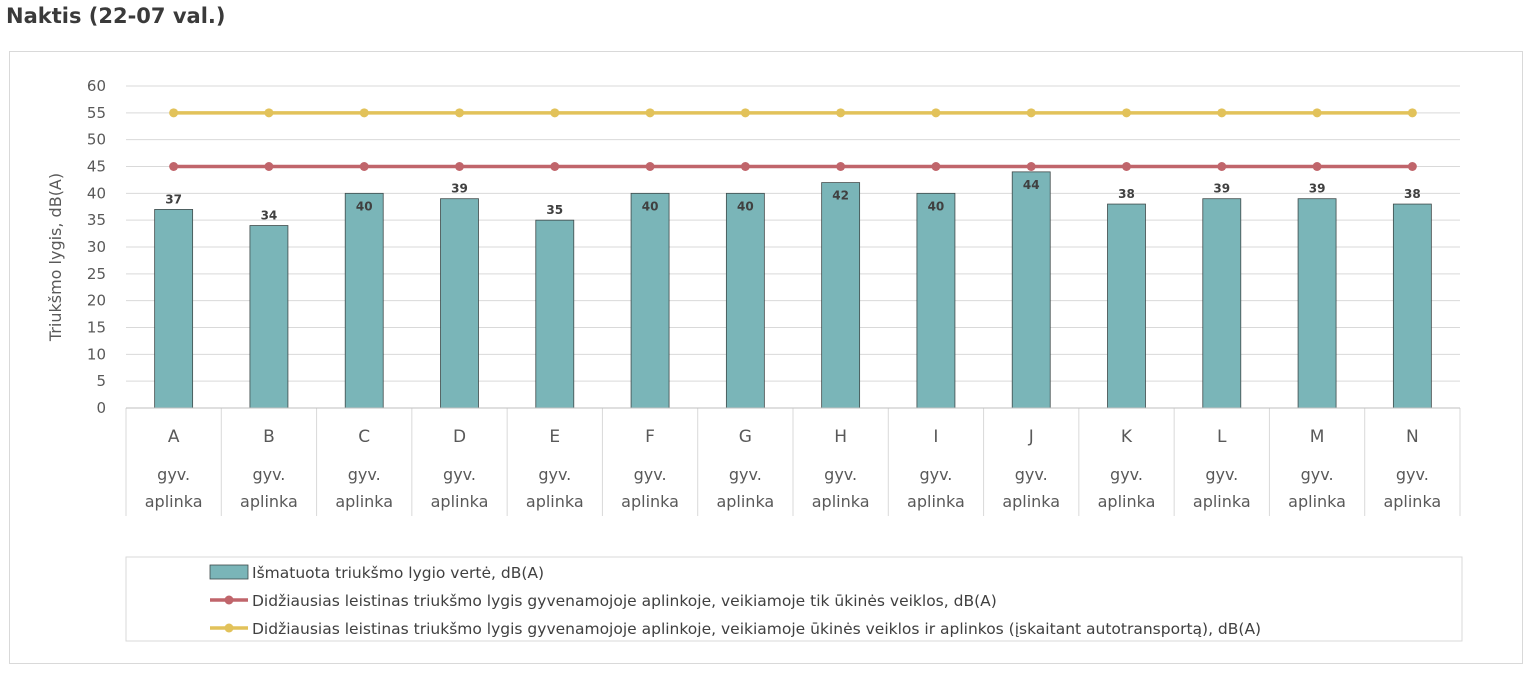 Image resolution: width=1537 pixels, height=673 pixels. Describe the element at coordinates (650, 437) in the screenshot. I see `x-tick-label: F` at that location.